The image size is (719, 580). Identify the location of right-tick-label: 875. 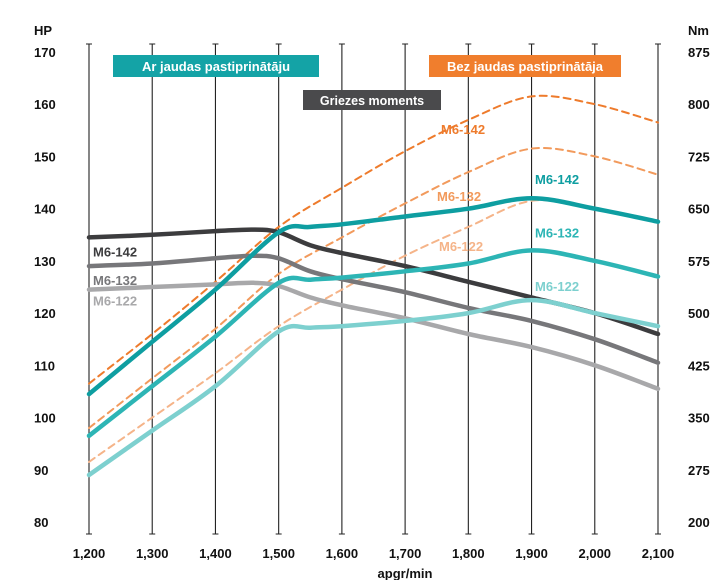
(699, 52).